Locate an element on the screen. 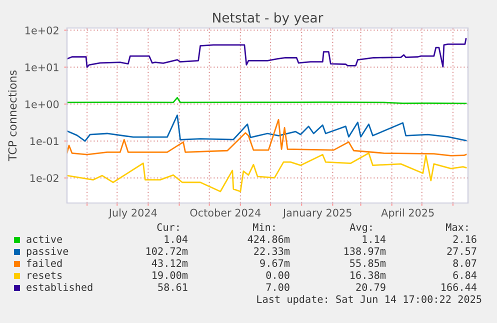 The height and width of the screenshot is (323, 497). legend-label: active is located at coordinates (44, 239).